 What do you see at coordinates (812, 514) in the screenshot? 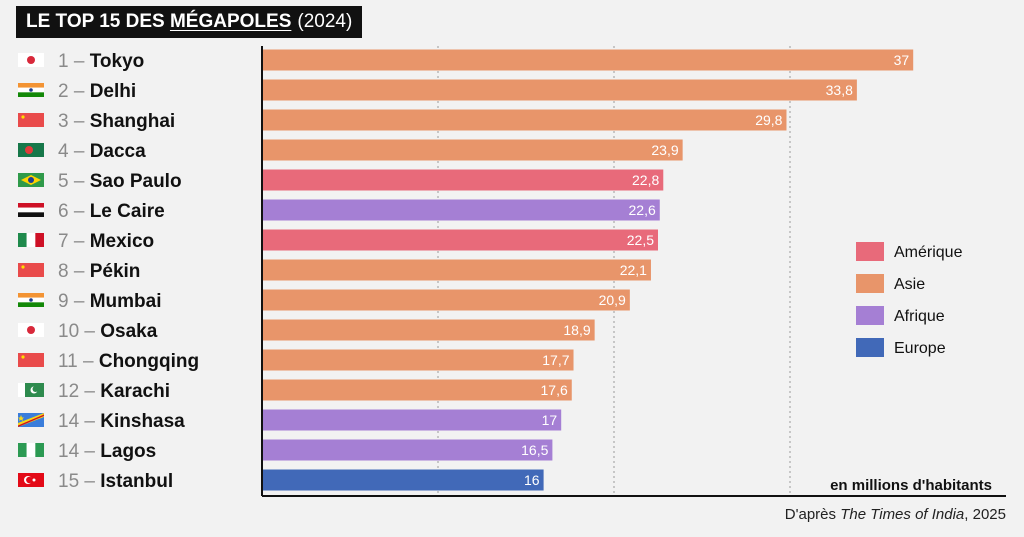
I see `source-prefix: D'après` at bounding box center [812, 514].